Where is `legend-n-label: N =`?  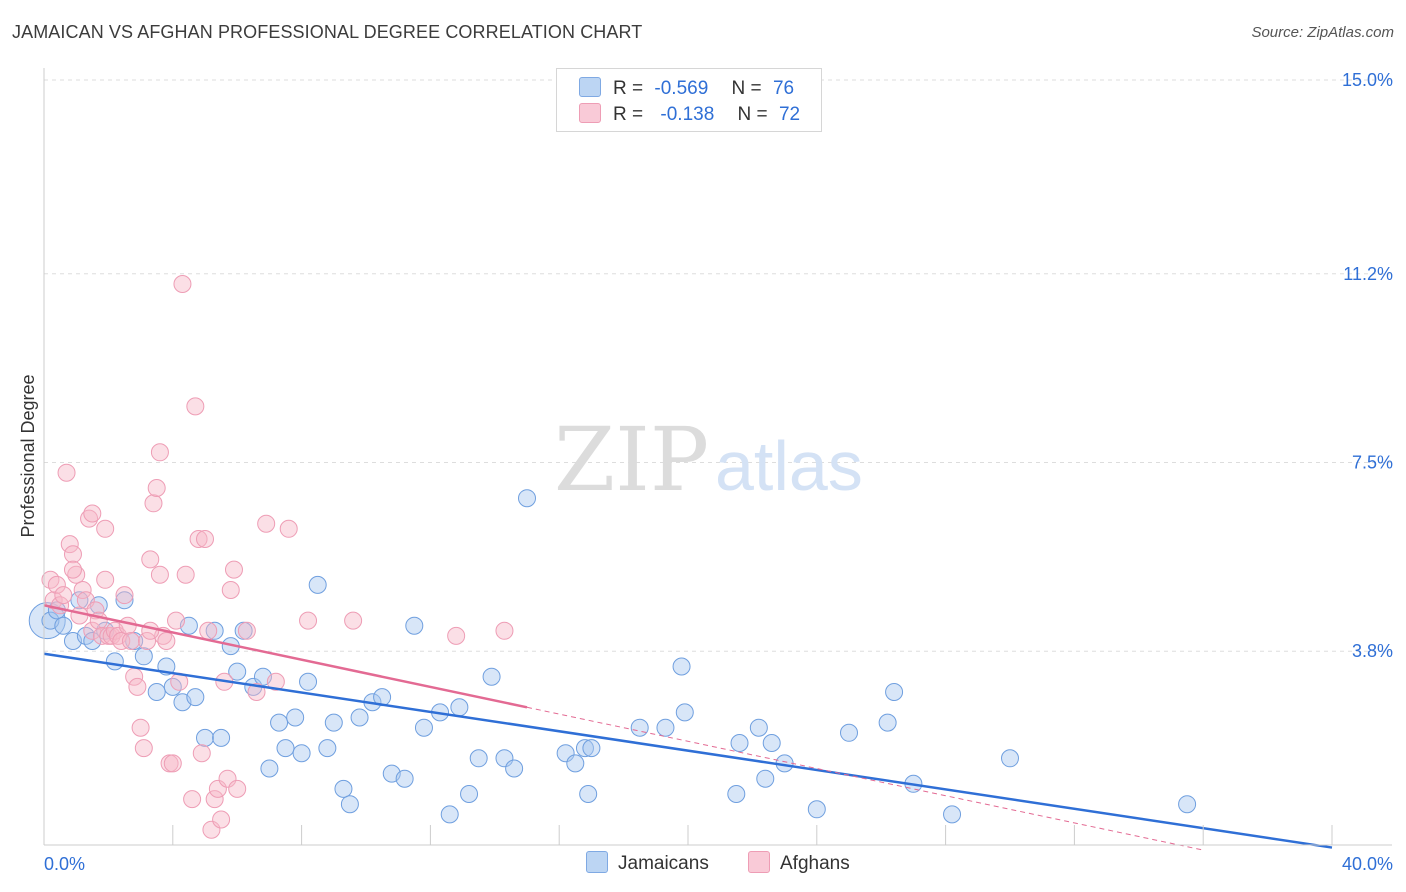
legend-n-label: N = is located at coordinates (752, 114).